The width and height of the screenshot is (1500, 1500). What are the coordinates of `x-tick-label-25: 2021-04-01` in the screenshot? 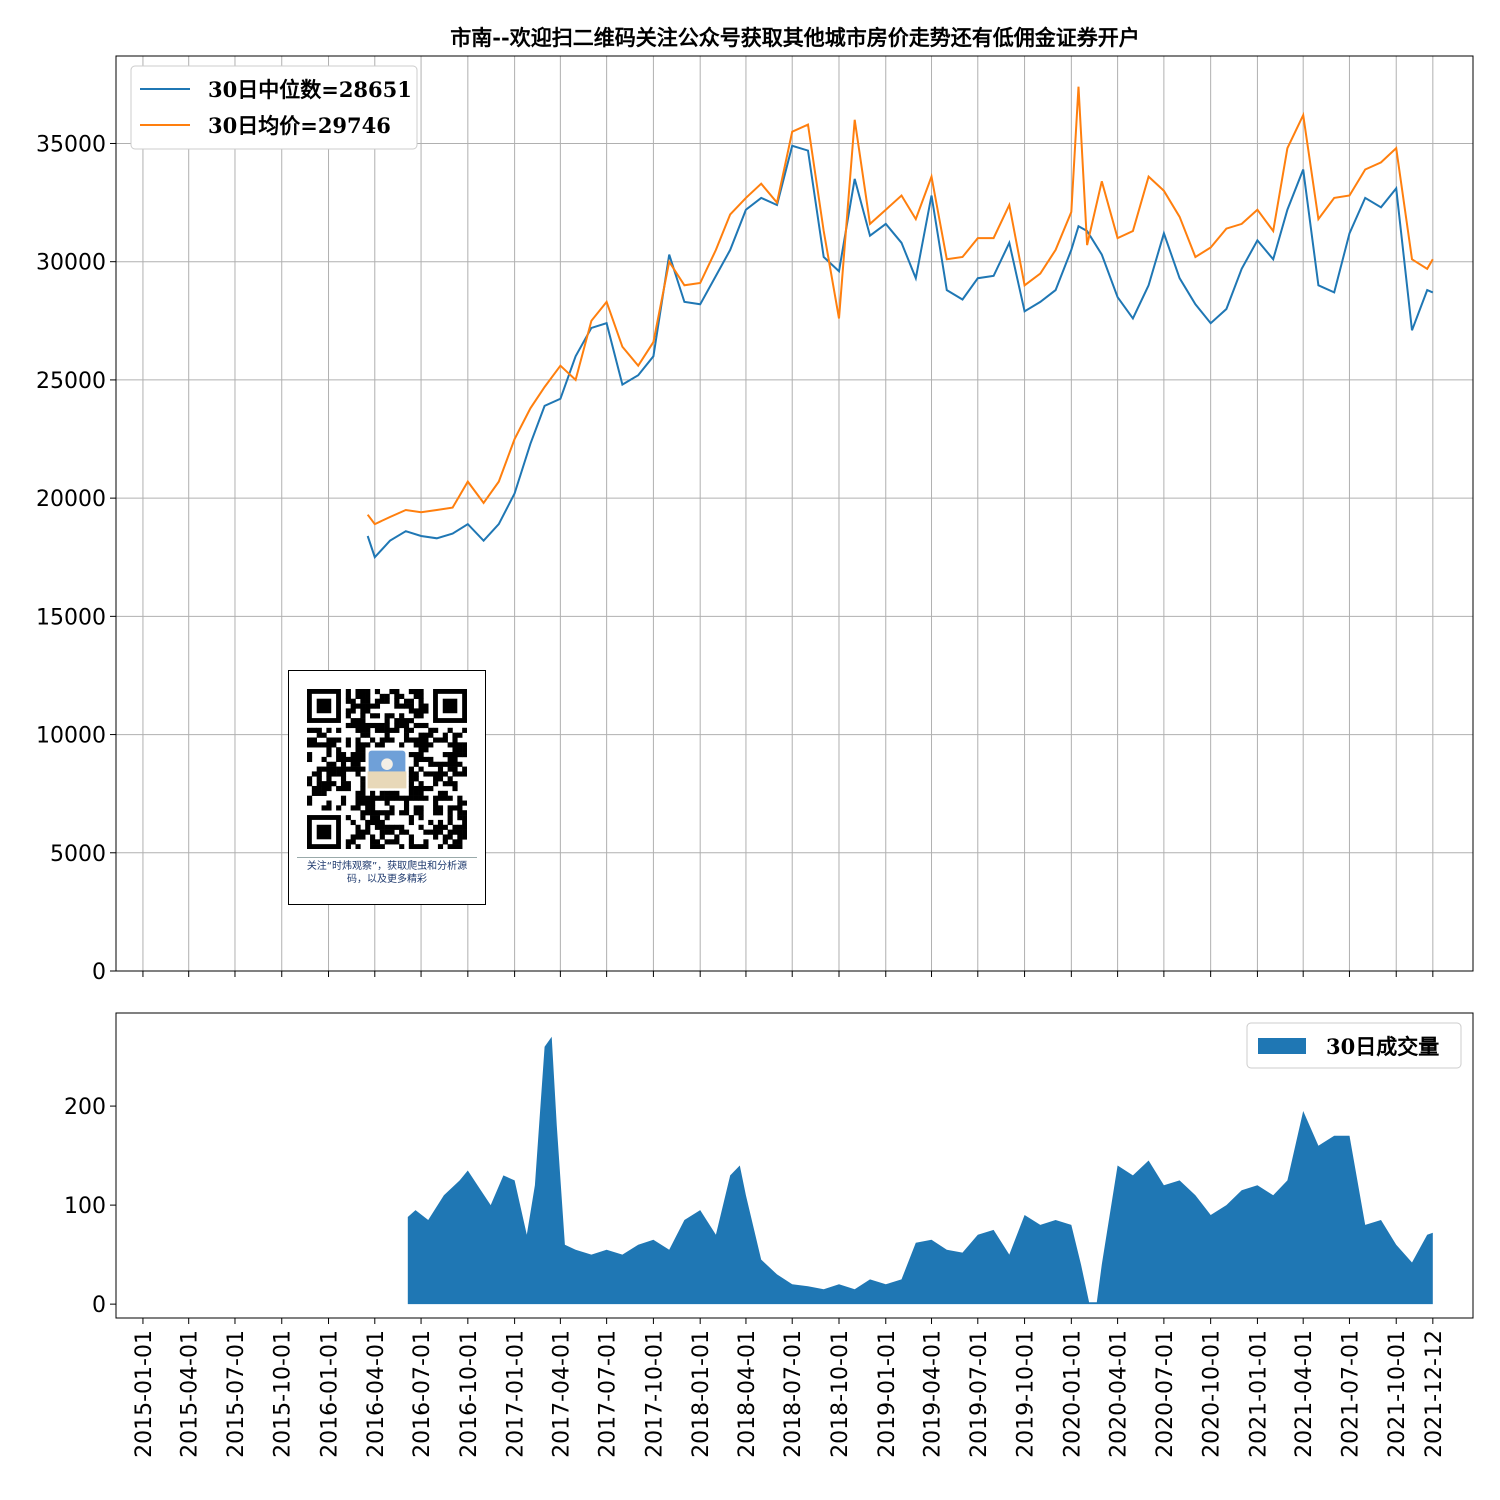 It's located at (1304, 1394).